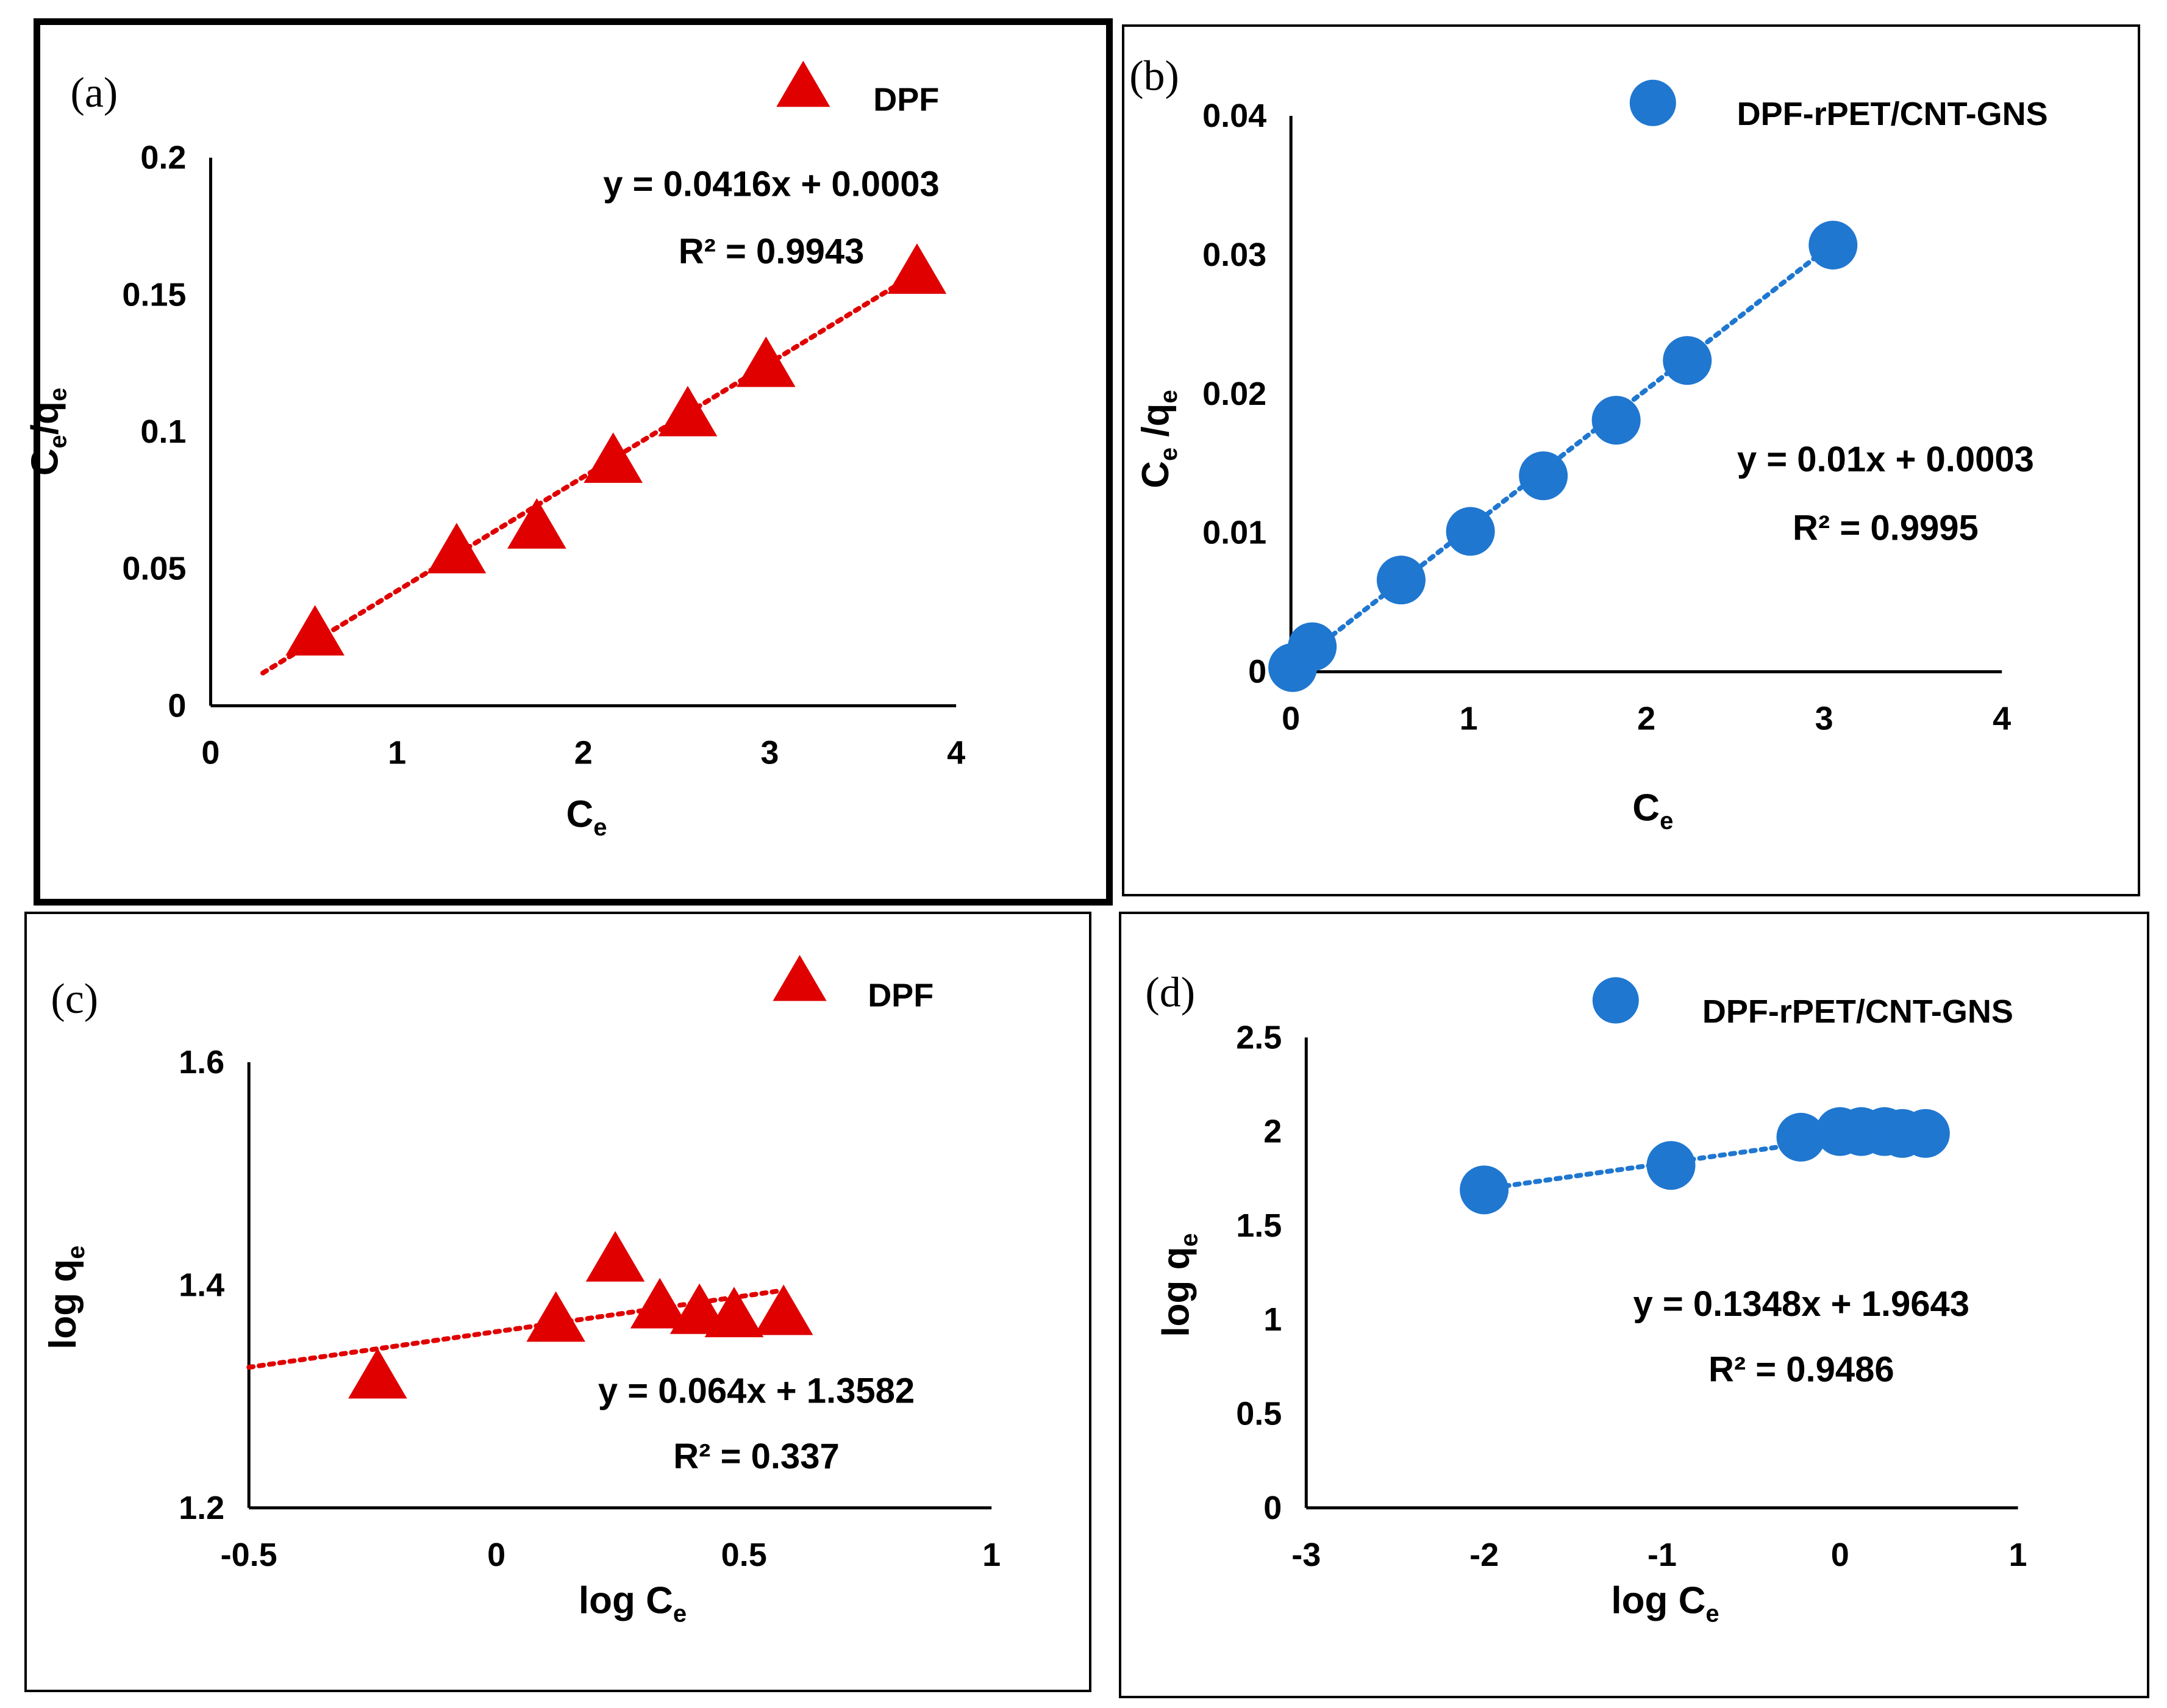 The height and width of the screenshot is (1708, 2167). What do you see at coordinates (771, 184) in the screenshot?
I see `trendline-equation: y = 0.0416x + 0.0003` at bounding box center [771, 184].